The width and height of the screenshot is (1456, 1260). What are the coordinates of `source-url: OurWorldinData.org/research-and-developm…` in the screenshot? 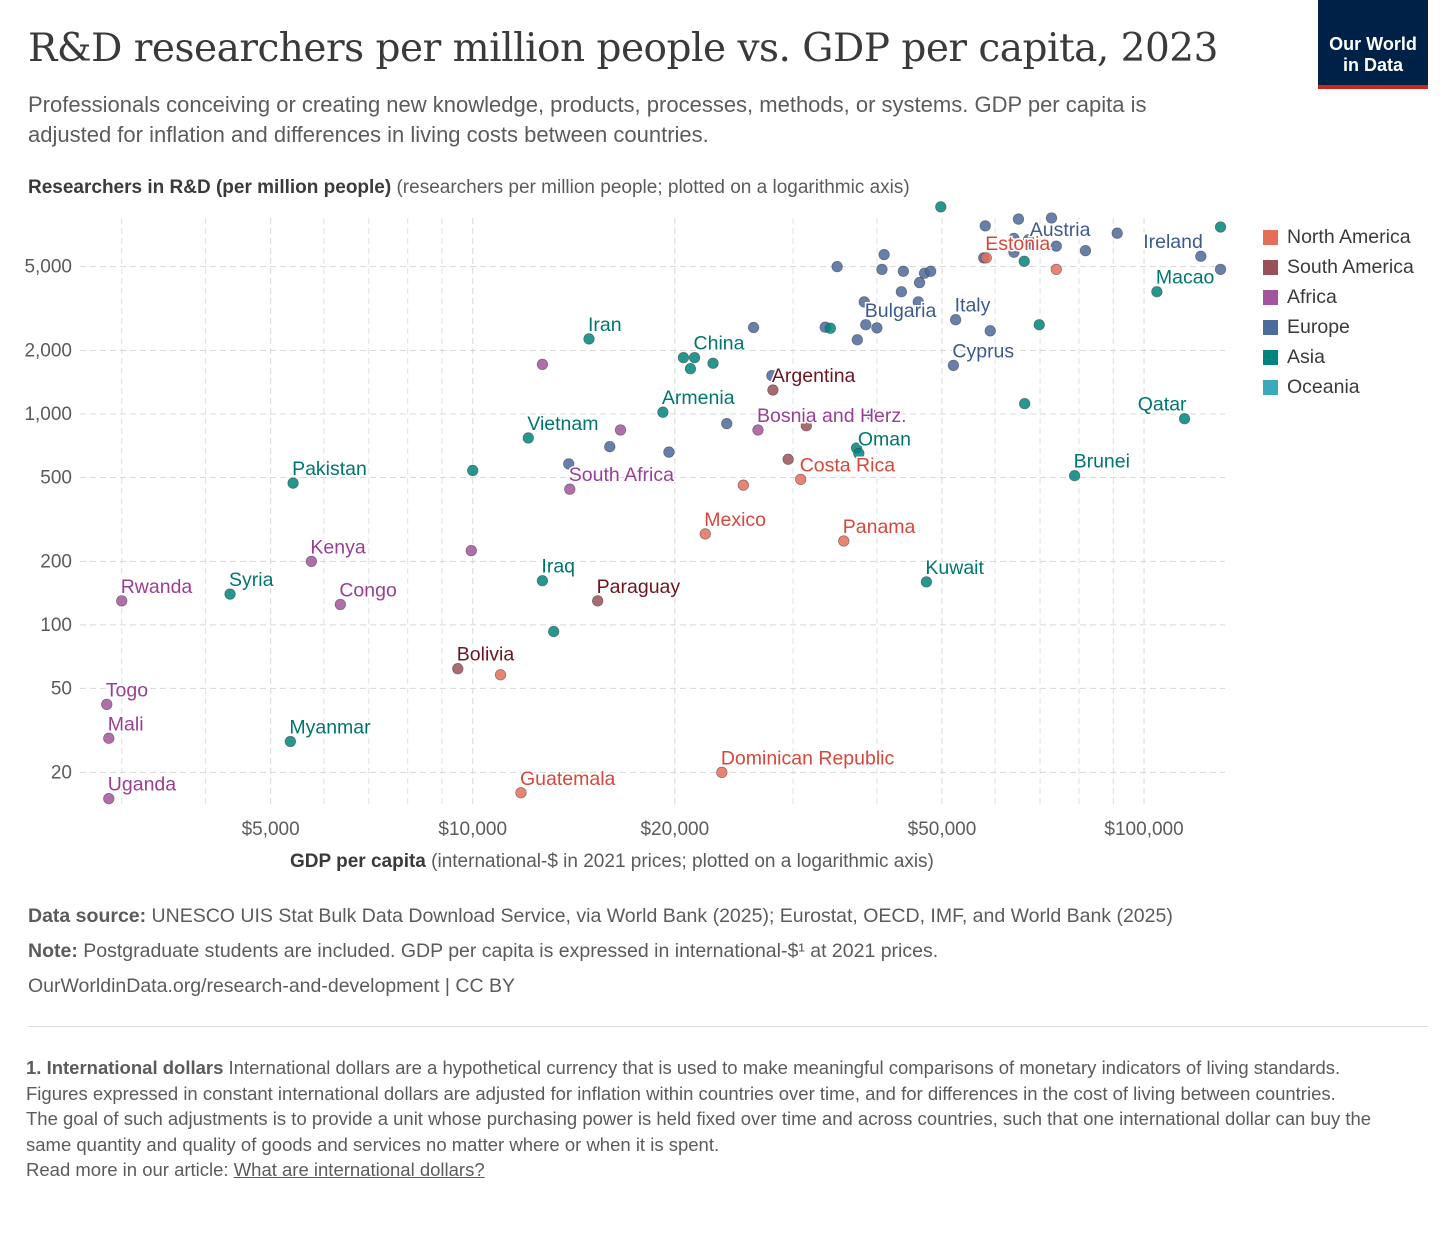 It's located at (272, 986).